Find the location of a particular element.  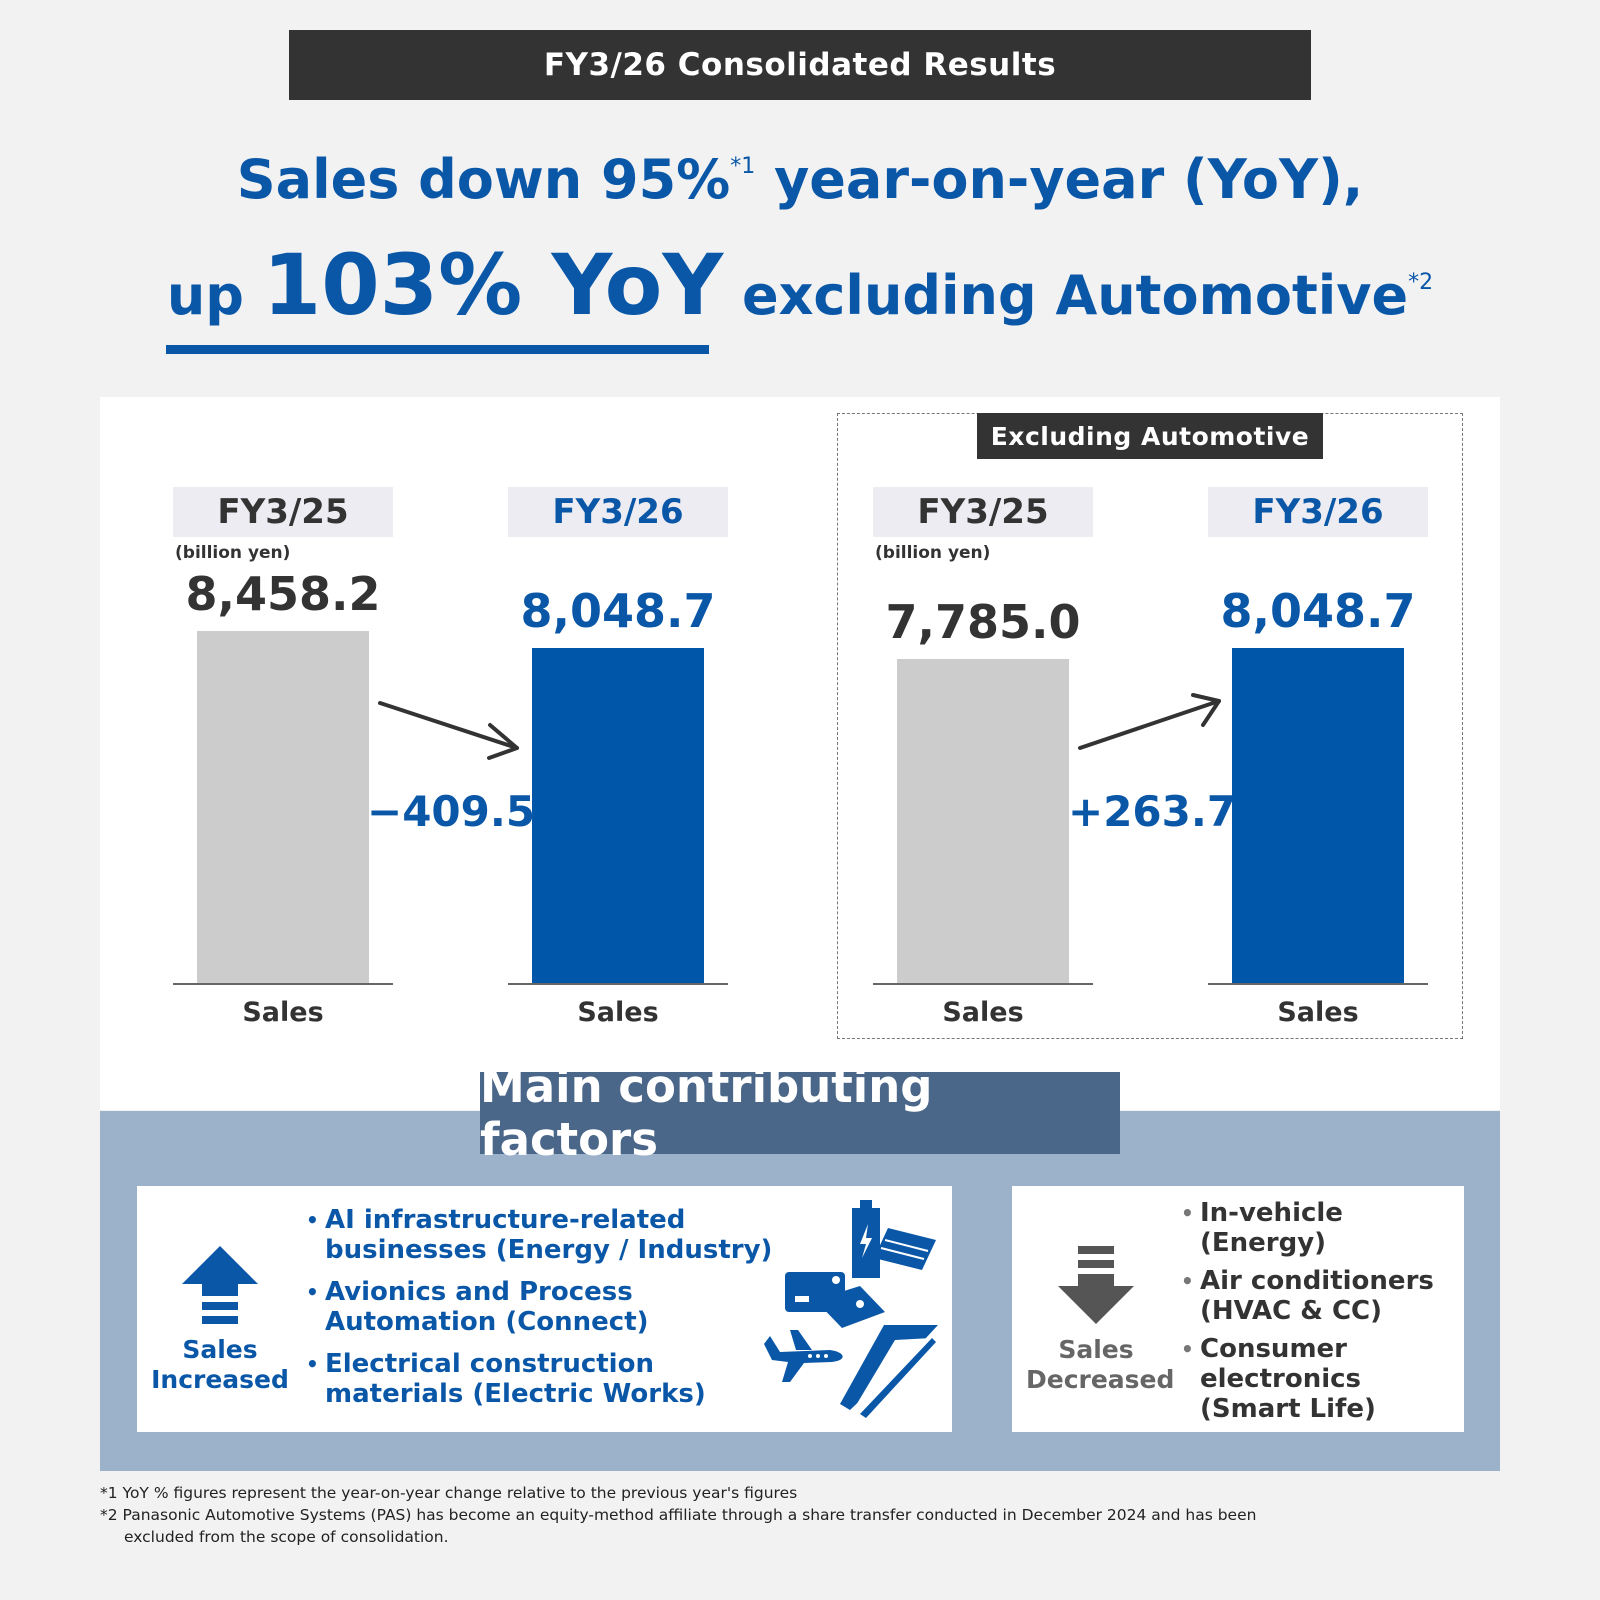

headline-highlight: 103% YoY is located at coordinates (493, 285).